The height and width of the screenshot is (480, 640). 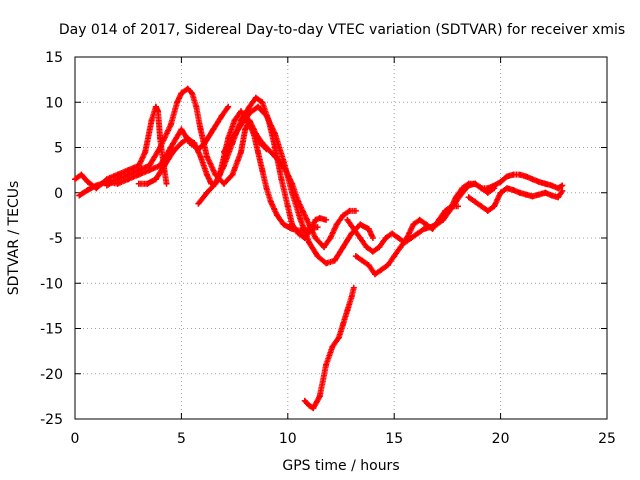 I want to click on y-tick-label: -25, so click(x=51, y=420).